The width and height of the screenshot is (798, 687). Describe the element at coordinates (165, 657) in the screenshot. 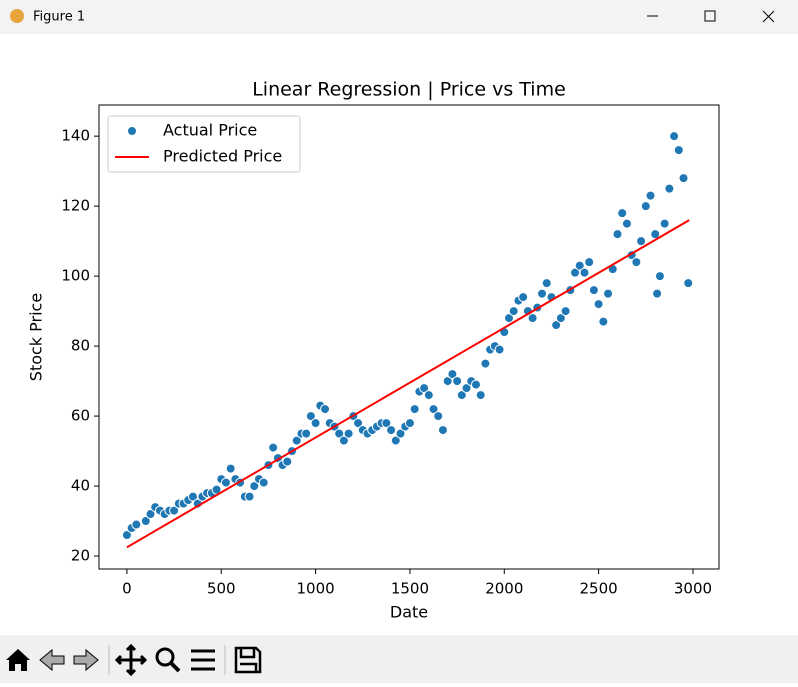

I see `zoom-button` at that location.